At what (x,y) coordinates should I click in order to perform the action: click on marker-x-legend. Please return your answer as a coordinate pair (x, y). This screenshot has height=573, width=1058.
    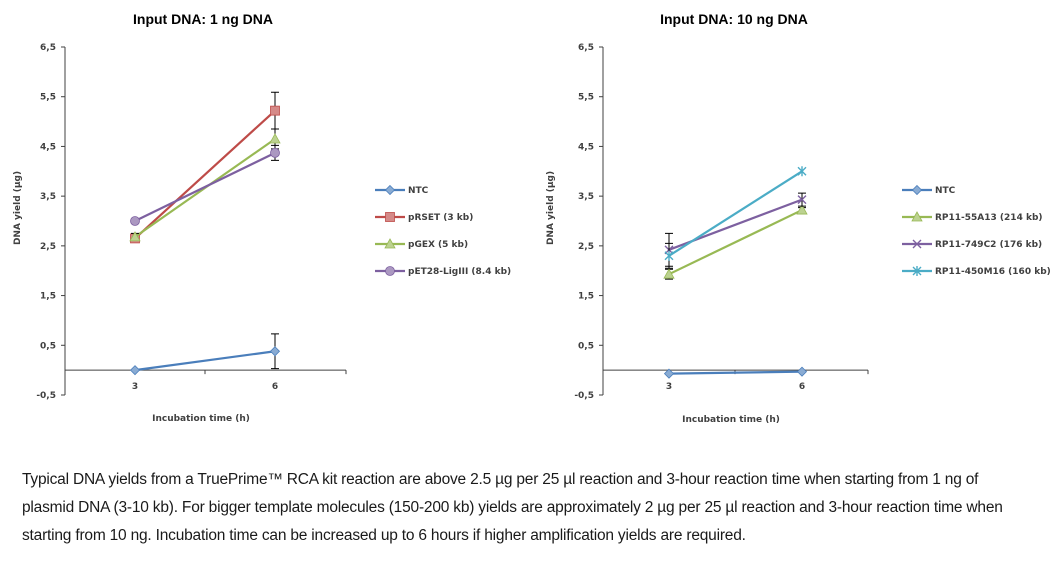
    Looking at the image, I should click on (917, 244).